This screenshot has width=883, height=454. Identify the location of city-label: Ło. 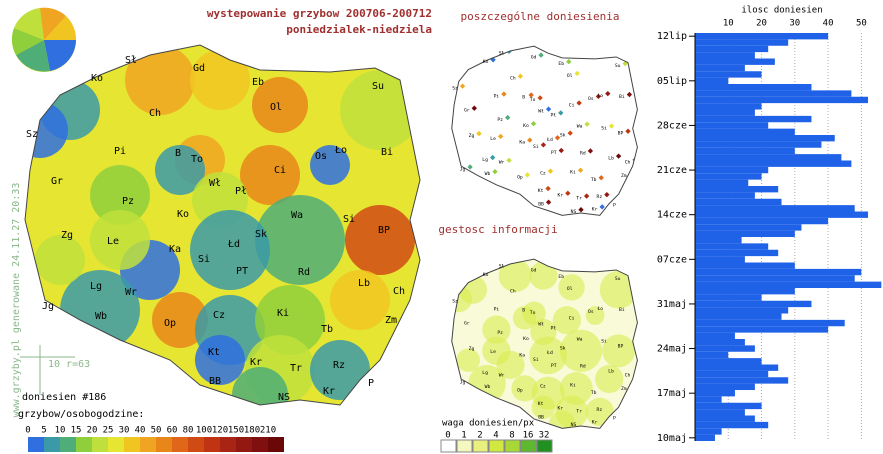
(599, 309).